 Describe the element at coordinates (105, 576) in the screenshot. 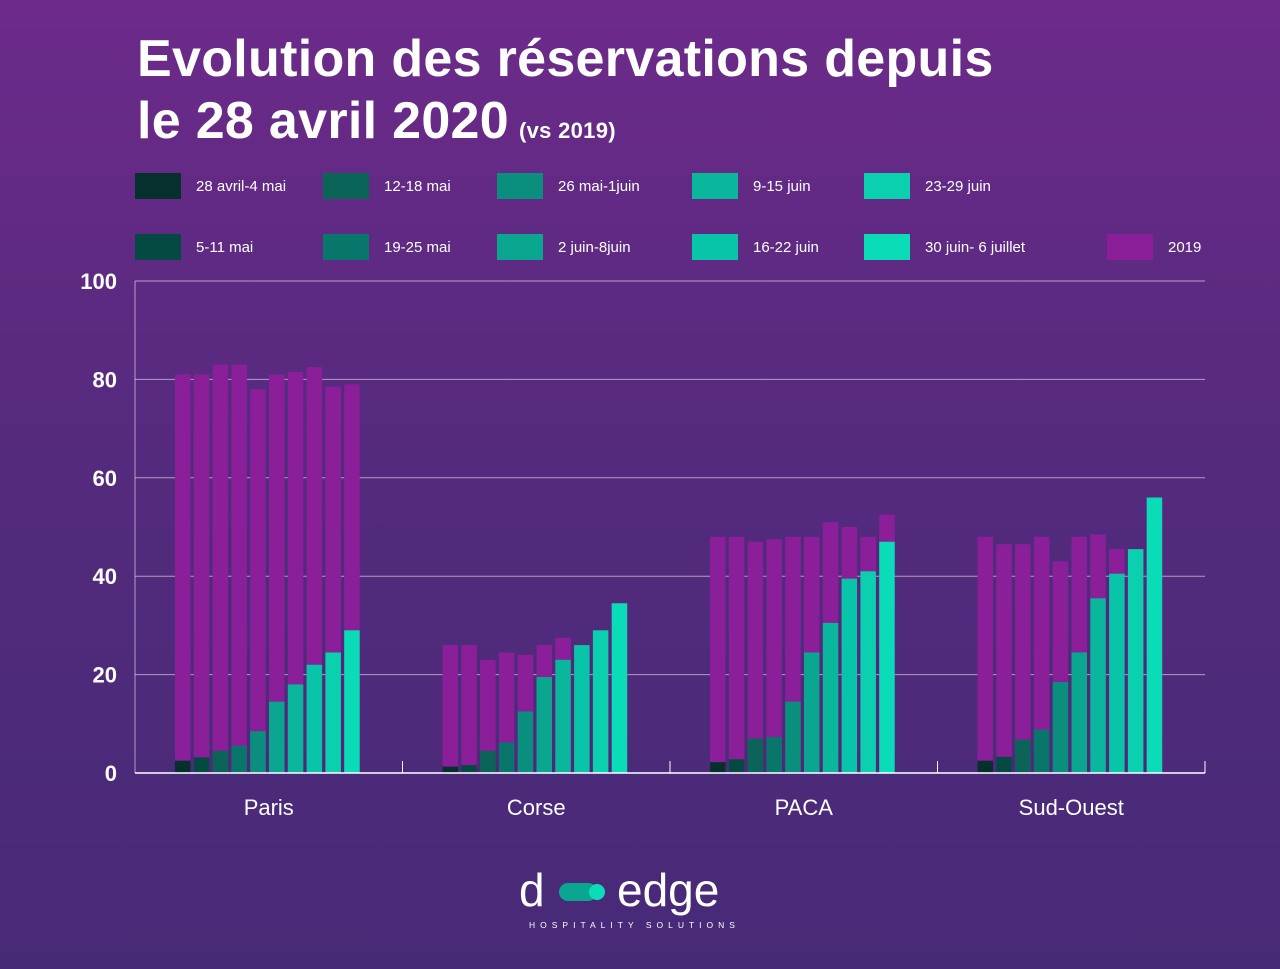

I see `y-tick-label: 40` at that location.